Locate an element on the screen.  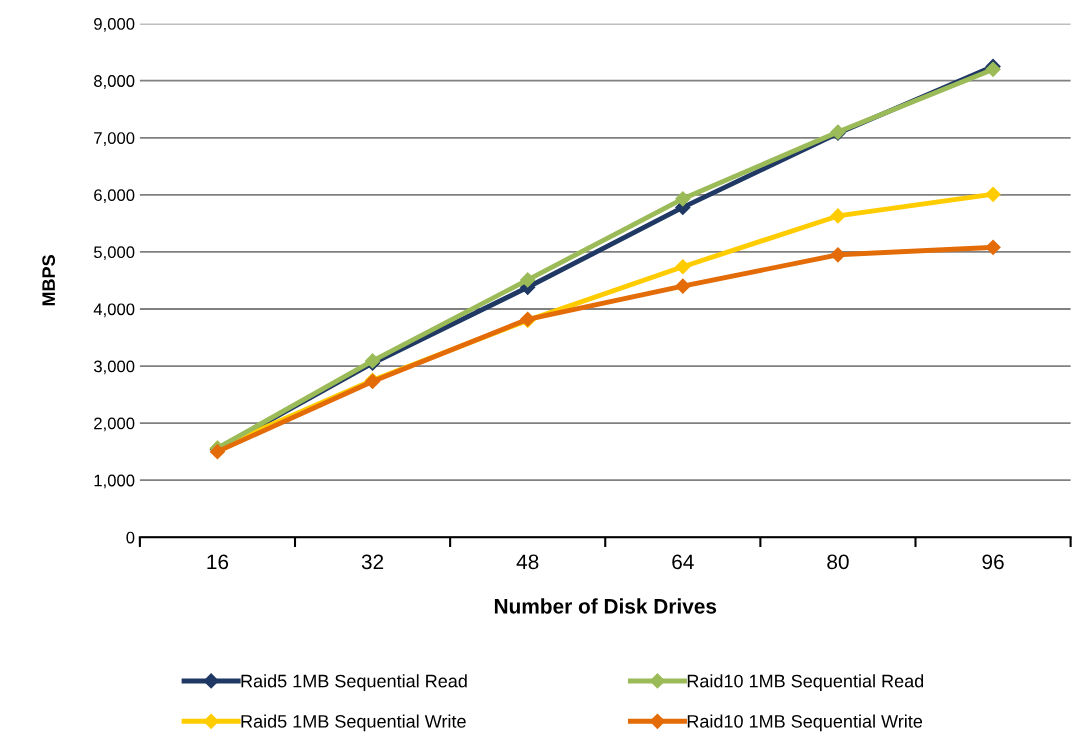
y-tick-label: 5,000 is located at coordinates (114, 253).